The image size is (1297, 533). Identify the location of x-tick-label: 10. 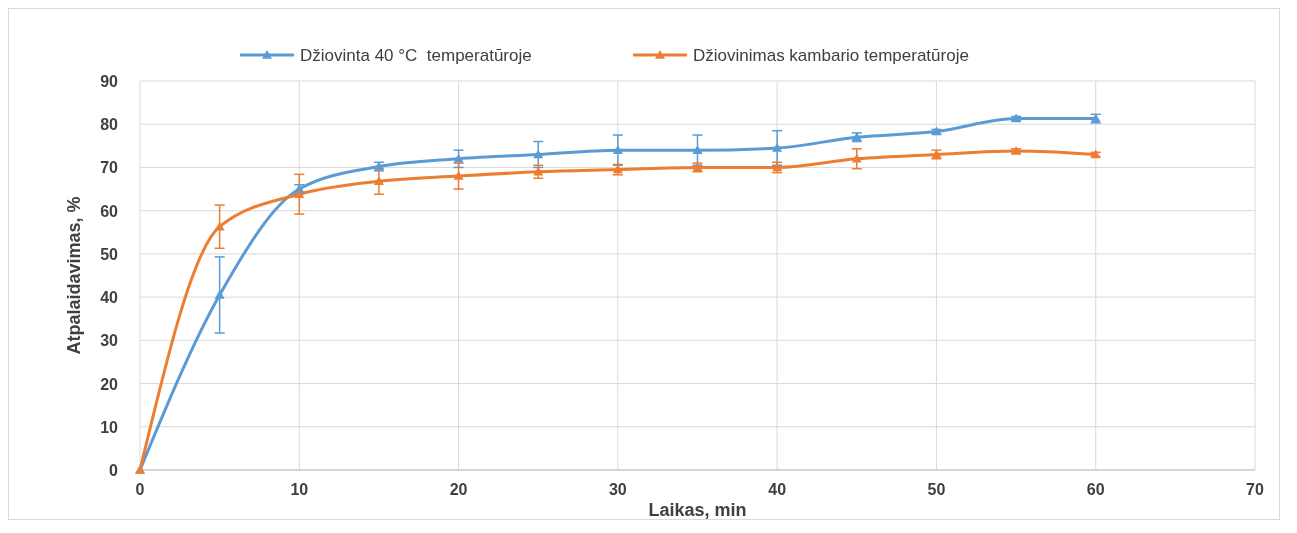
(299, 489).